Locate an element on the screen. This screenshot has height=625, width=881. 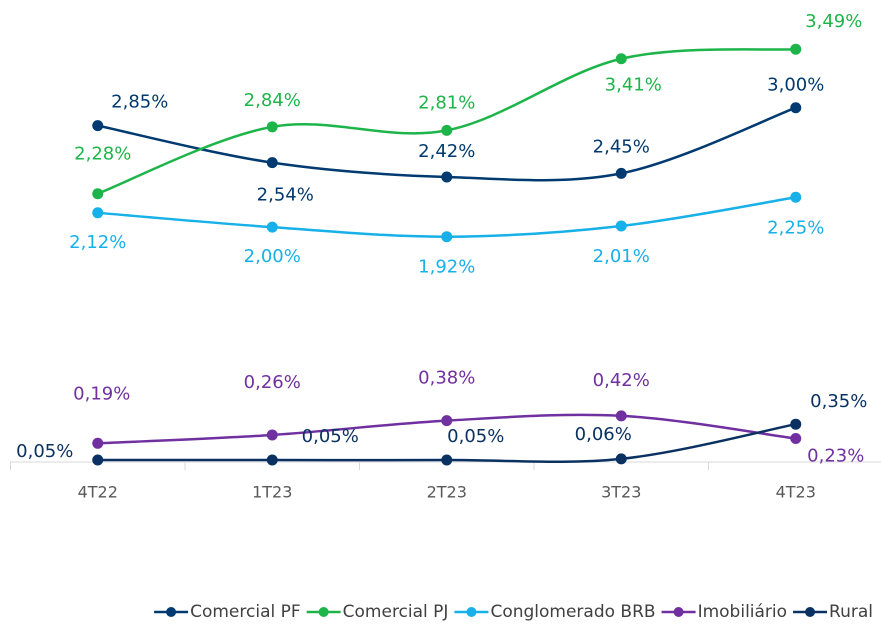
x-tick-label: 3T23 is located at coordinates (621, 492).